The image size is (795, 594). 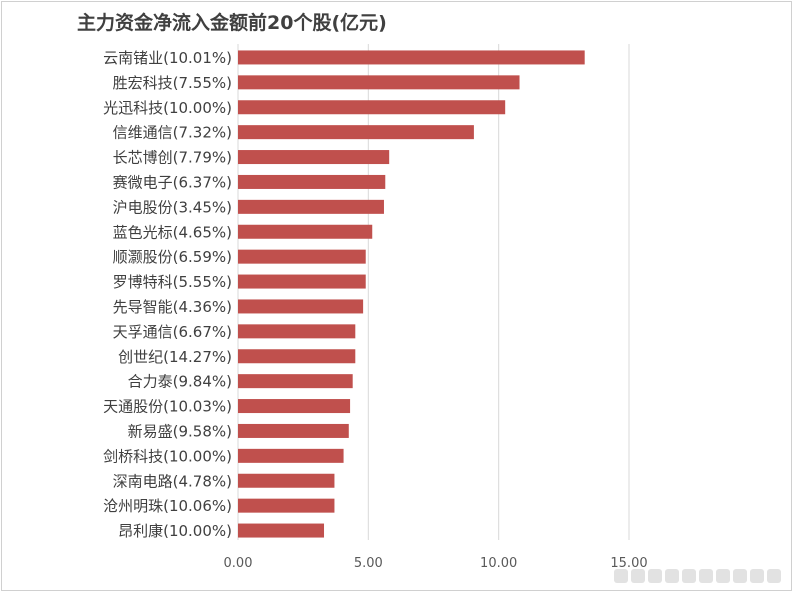 I want to click on x-tick-label: 10.00, so click(x=498, y=563).